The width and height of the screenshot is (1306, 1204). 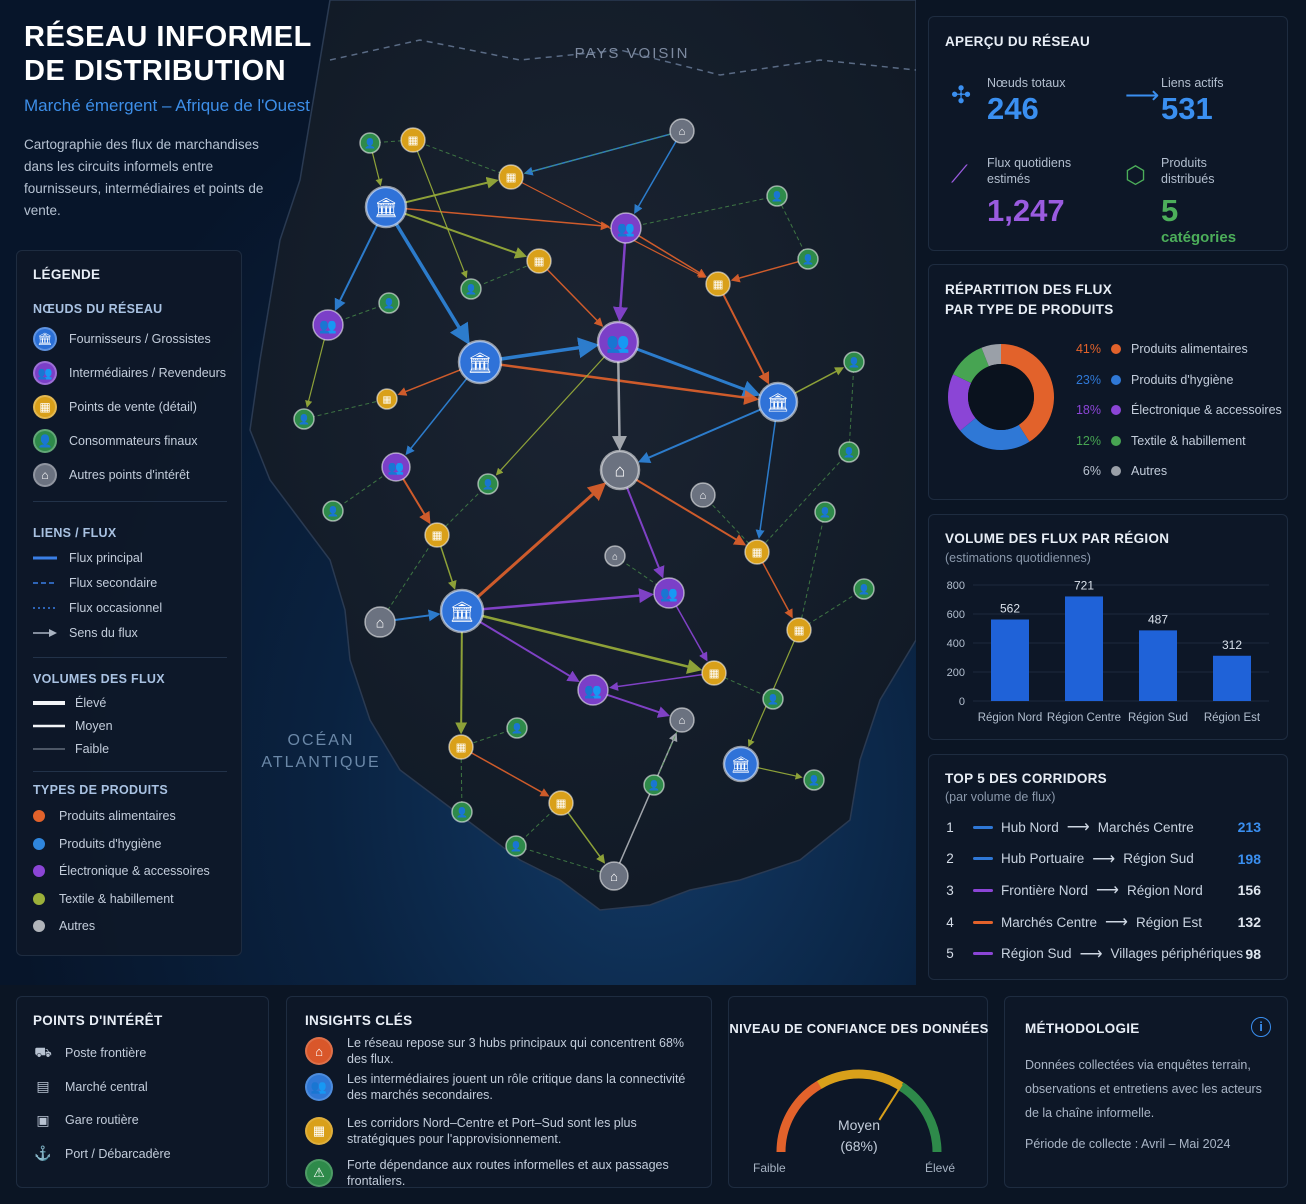 I want to click on corridor-row: 4 Marchés Centre ⟶ Région Est 132, so click(x=1107, y=922).